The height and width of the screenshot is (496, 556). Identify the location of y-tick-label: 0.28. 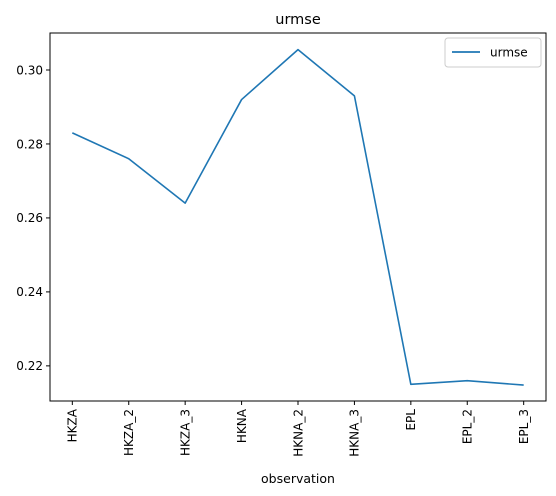
(29, 144).